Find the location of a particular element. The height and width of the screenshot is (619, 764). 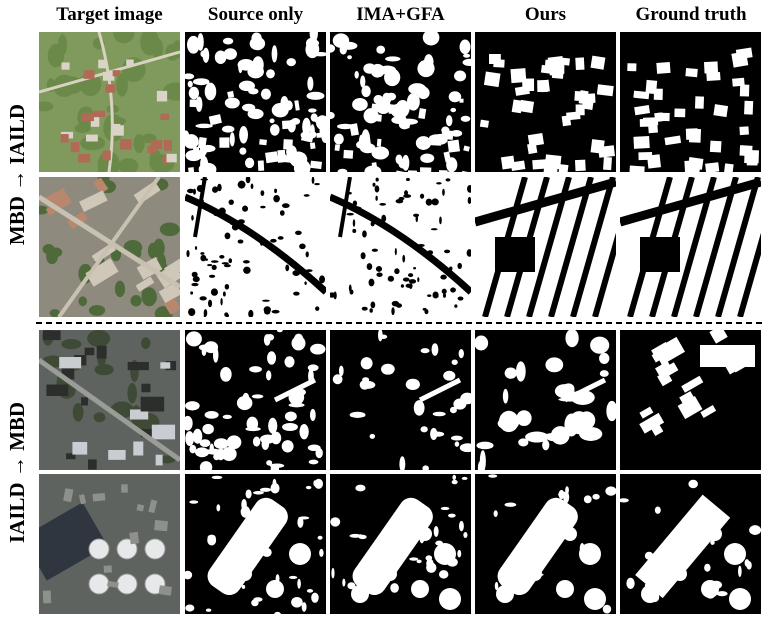

column-header-source-only: Source only is located at coordinates (255, 14).